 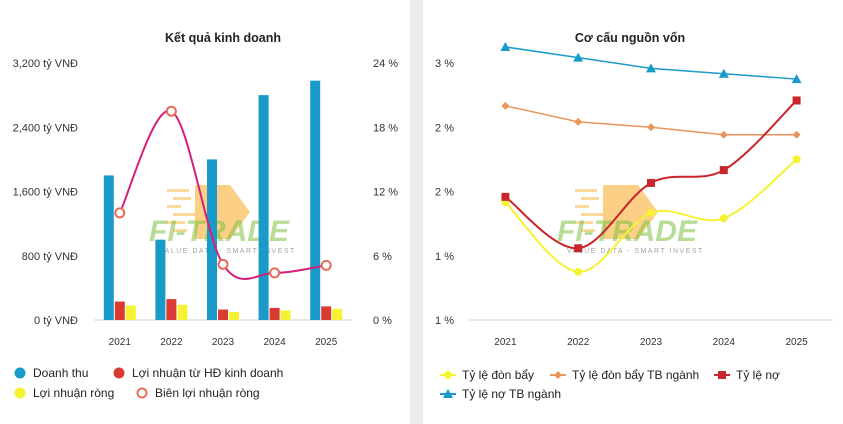 What do you see at coordinates (60, 373) in the screenshot?
I see `legend-label: Doanh thu` at bounding box center [60, 373].